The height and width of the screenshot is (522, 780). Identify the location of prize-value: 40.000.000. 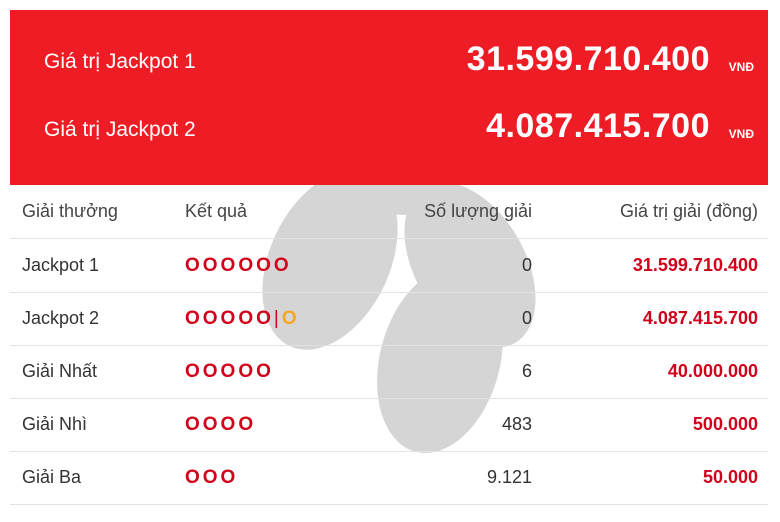
(712, 371).